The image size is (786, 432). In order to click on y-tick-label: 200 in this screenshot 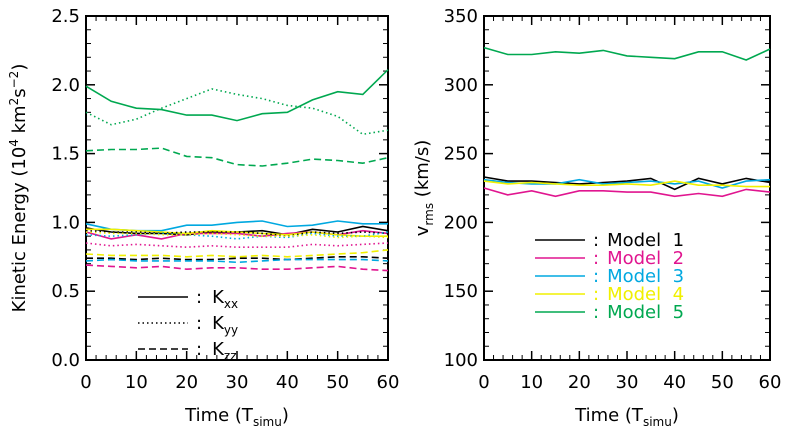, I will do `click(461, 222)`.